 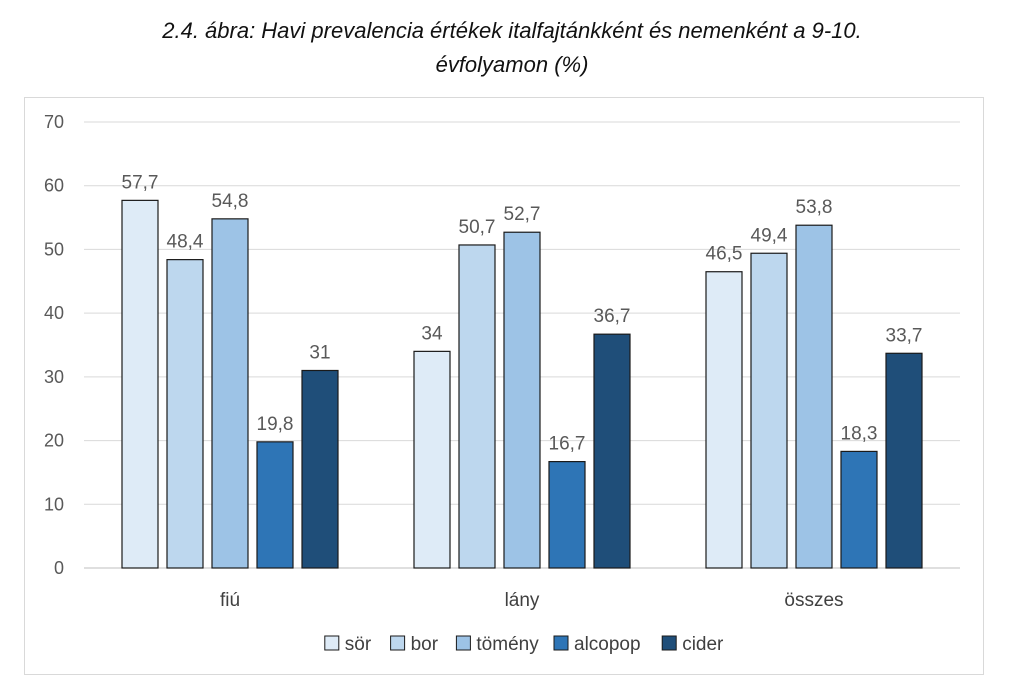 What do you see at coordinates (904, 460) in the screenshot?
I see `bar-cider-összes` at bounding box center [904, 460].